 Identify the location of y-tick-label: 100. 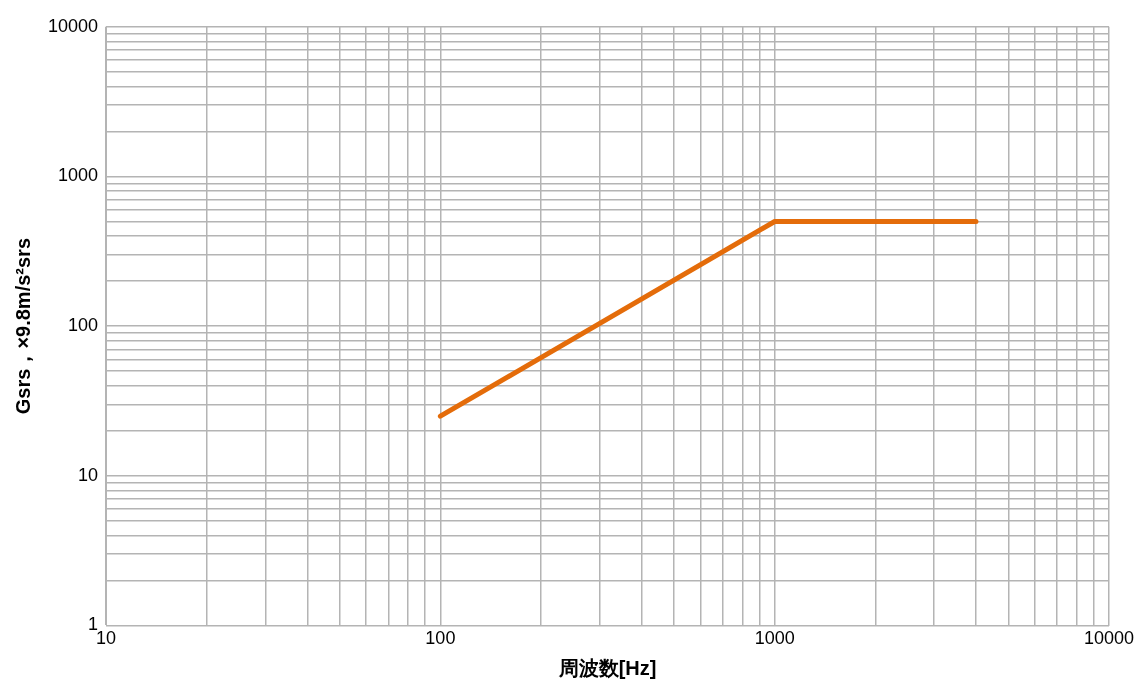
(83, 325).